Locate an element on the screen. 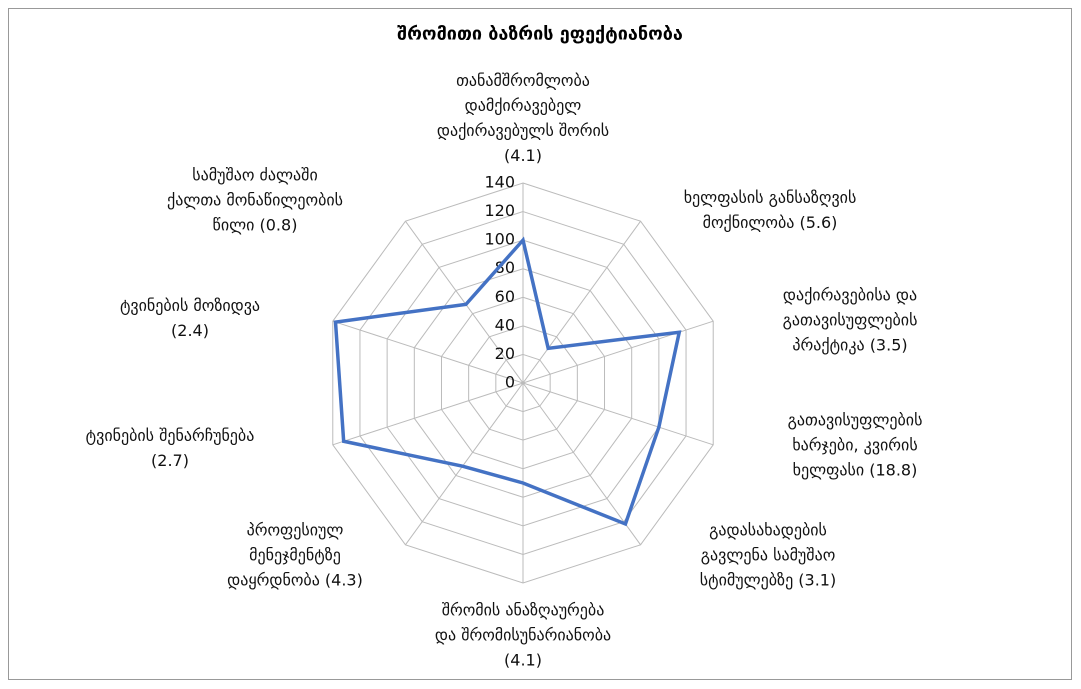 Image resolution: width=1081 pixels, height=689 pixels. r-tick-label: 120 is located at coordinates (499, 210).